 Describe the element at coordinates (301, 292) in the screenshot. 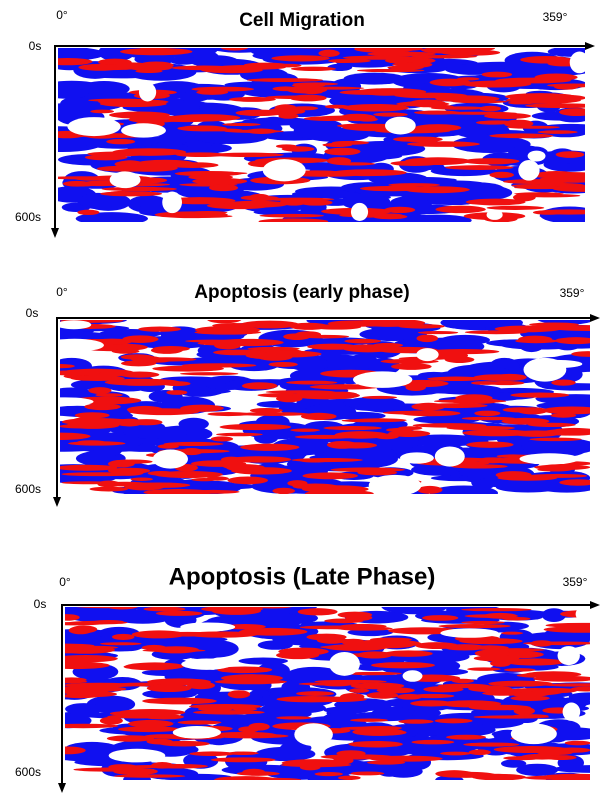

I see `panel-title: Apoptosis (early phase)` at that location.